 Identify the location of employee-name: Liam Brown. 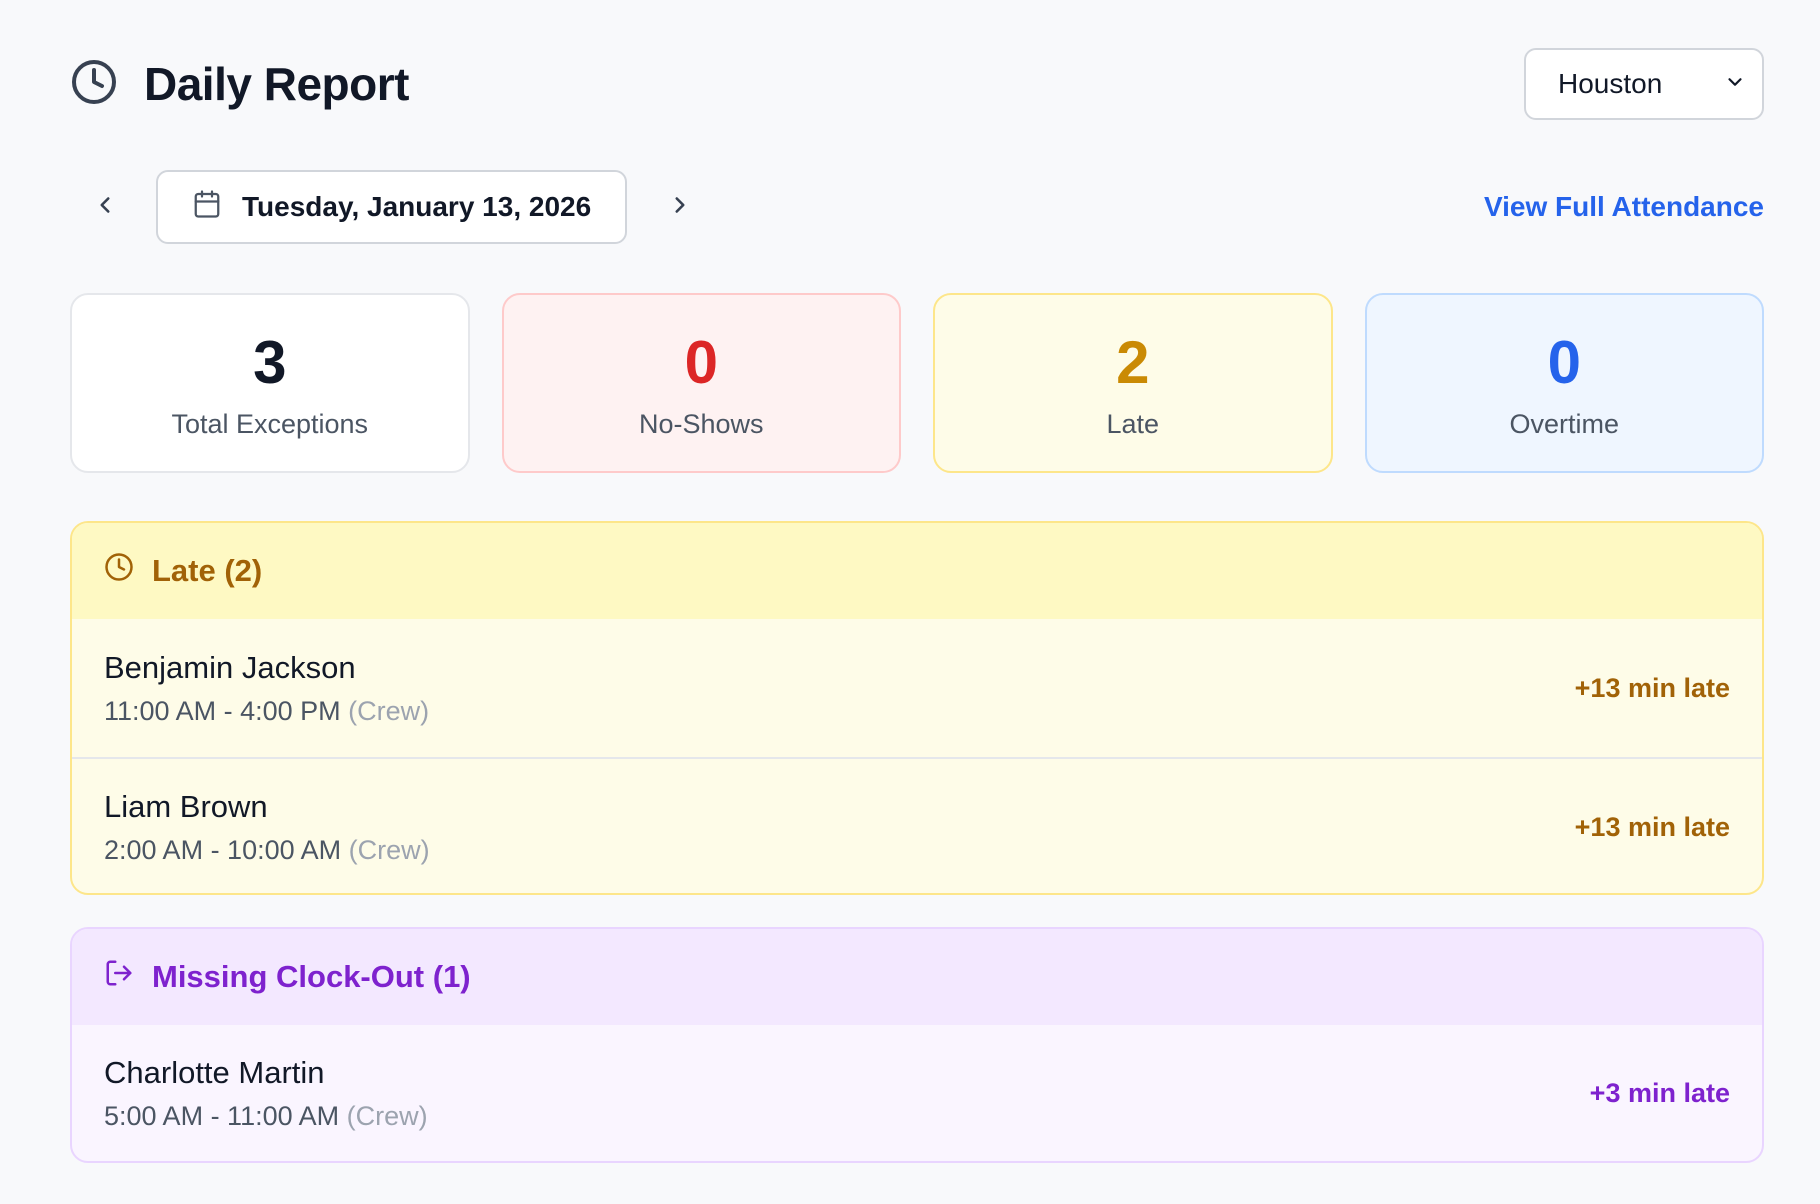
(186, 806).